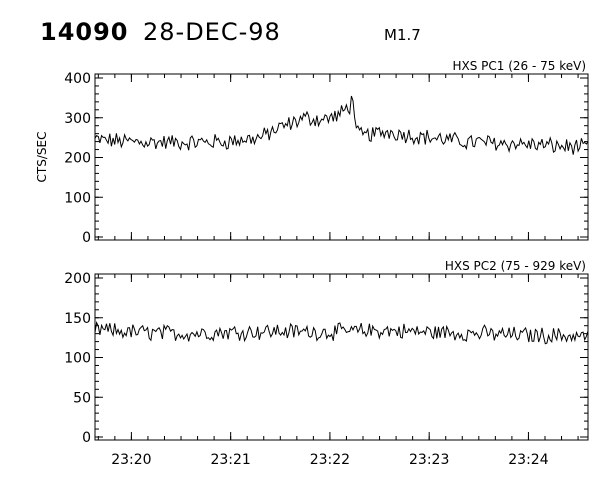  I want to click on x-tick-label: 23:23, so click(429, 460).